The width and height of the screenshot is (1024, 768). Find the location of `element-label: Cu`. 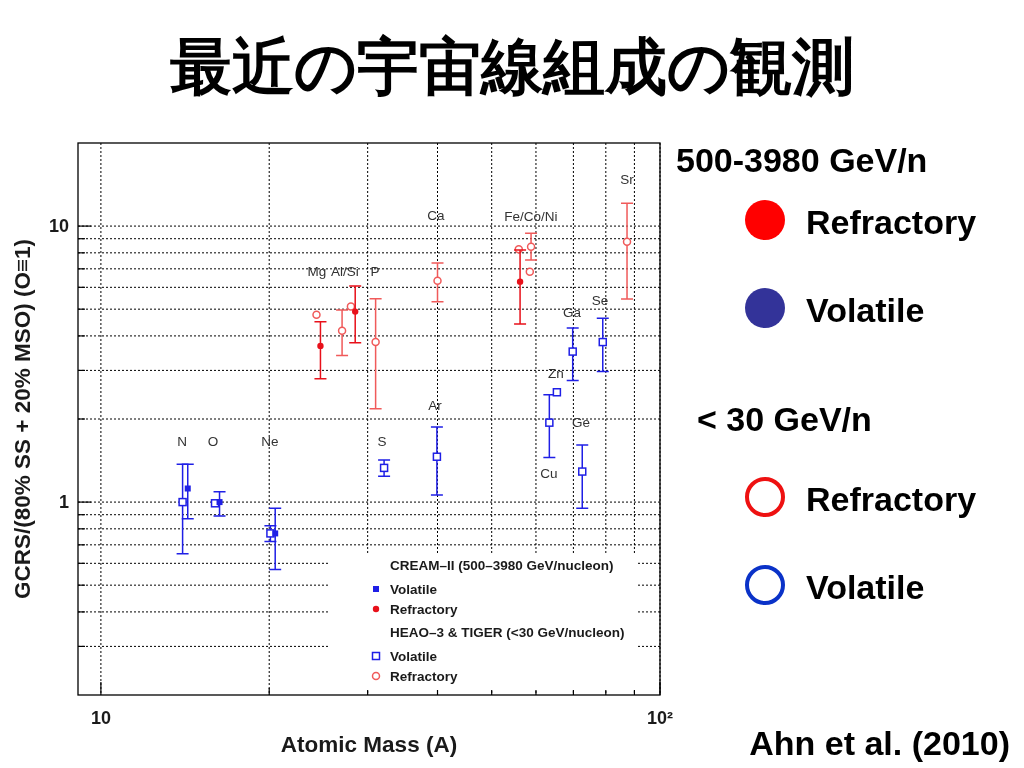

element-label: Cu is located at coordinates (549, 473).